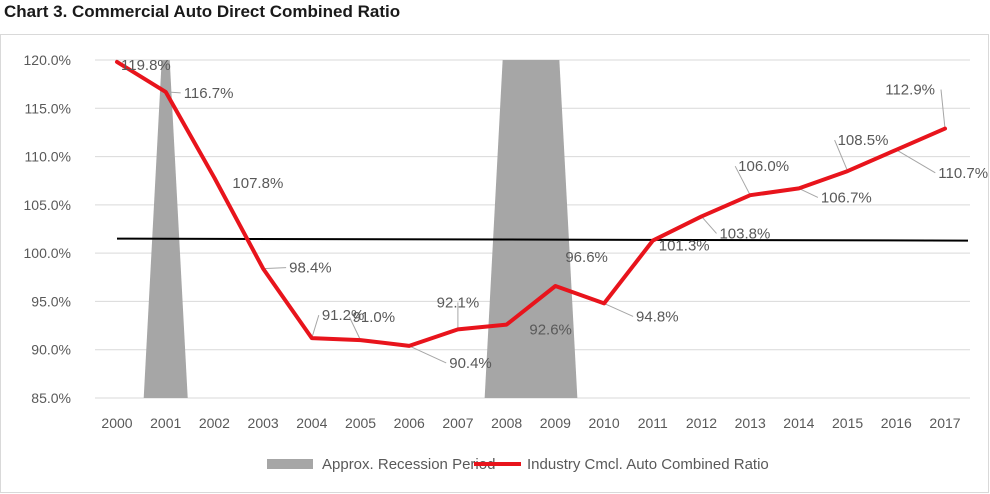  What do you see at coordinates (648, 464) in the screenshot?
I see `legend-label-series: Industry Cmcl. Auto Combined Ratio` at bounding box center [648, 464].